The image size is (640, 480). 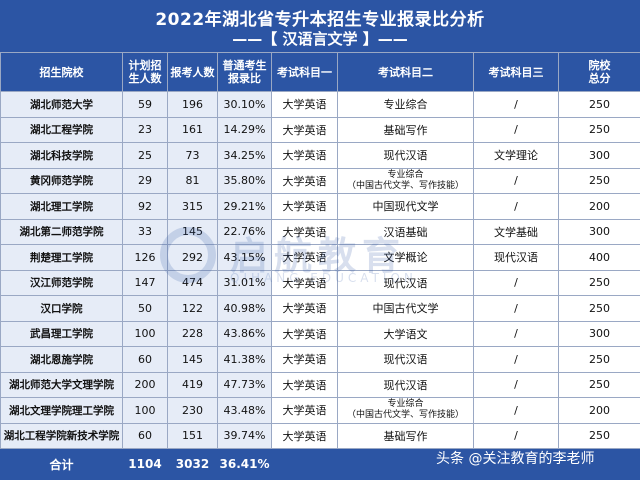 What do you see at coordinates (245, 156) in the screenshot?
I see `table-cell: 34.25%` at bounding box center [245, 156].